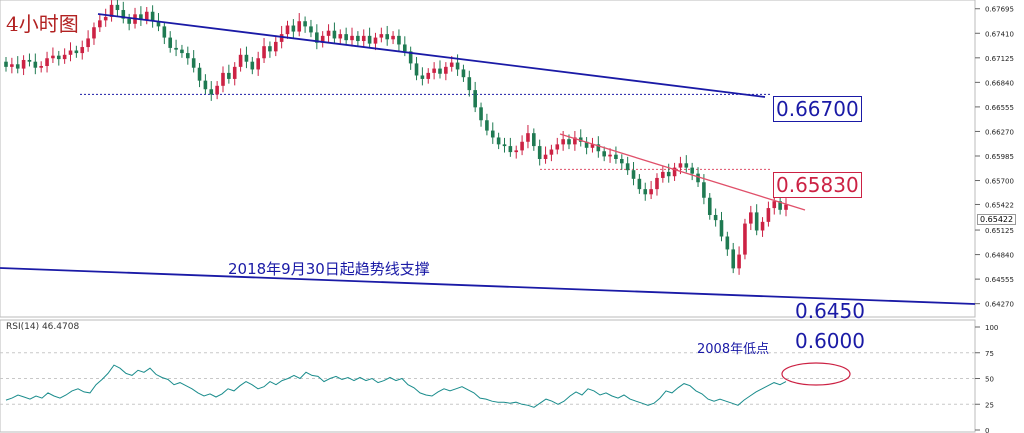 The image size is (1024, 433). What do you see at coordinates (42, 24) in the screenshot?
I see `chart-title: 4小时图` at bounding box center [42, 24].